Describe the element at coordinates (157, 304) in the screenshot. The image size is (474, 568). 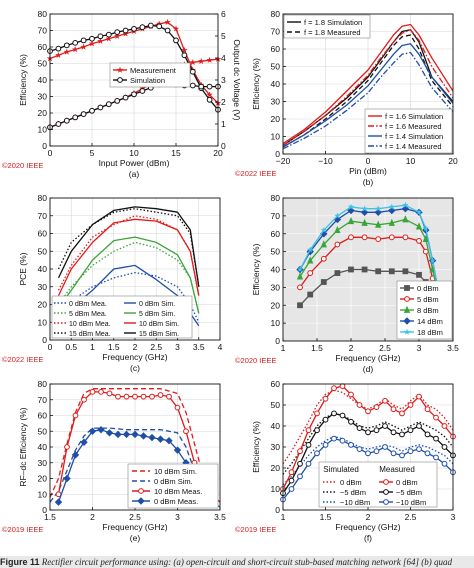
I see `legend-label: 0 dBm Sim.` at that location.